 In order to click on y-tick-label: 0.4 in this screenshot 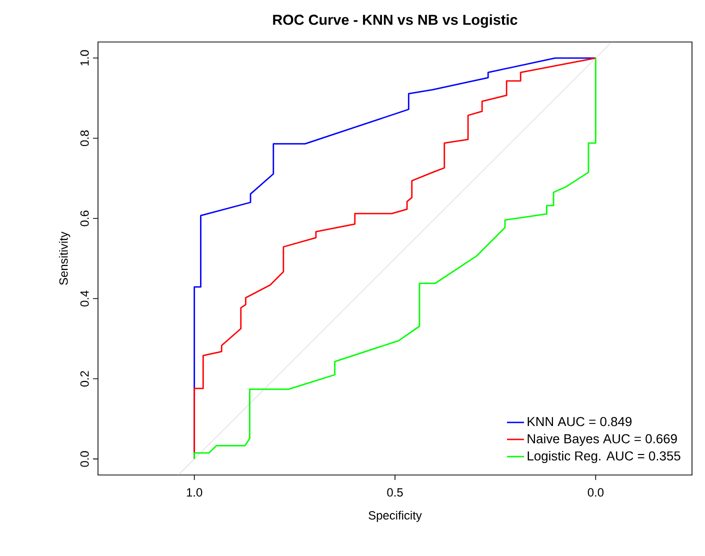, I will do `click(84, 298)`.